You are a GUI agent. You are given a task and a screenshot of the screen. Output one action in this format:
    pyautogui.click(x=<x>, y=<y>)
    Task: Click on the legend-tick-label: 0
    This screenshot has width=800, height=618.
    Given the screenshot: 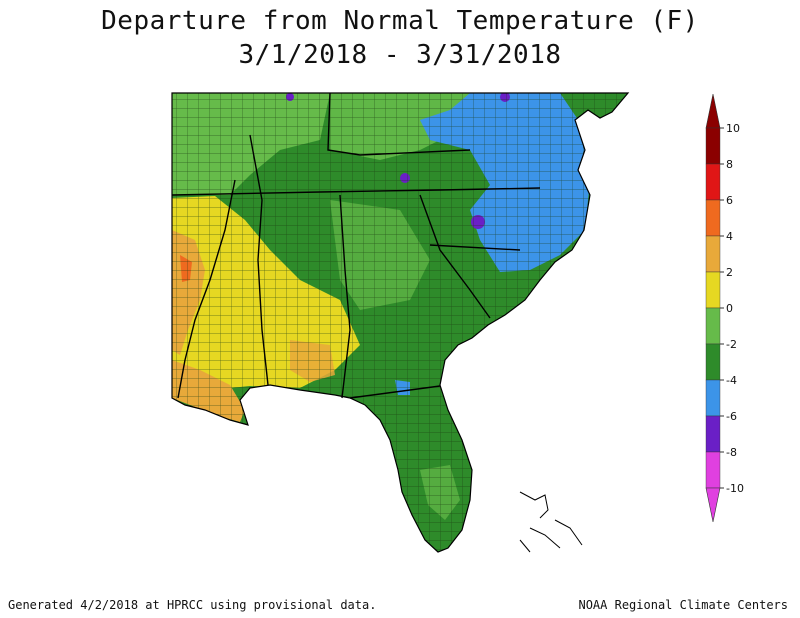 What is the action you would take?
    pyautogui.click(x=729, y=308)
    